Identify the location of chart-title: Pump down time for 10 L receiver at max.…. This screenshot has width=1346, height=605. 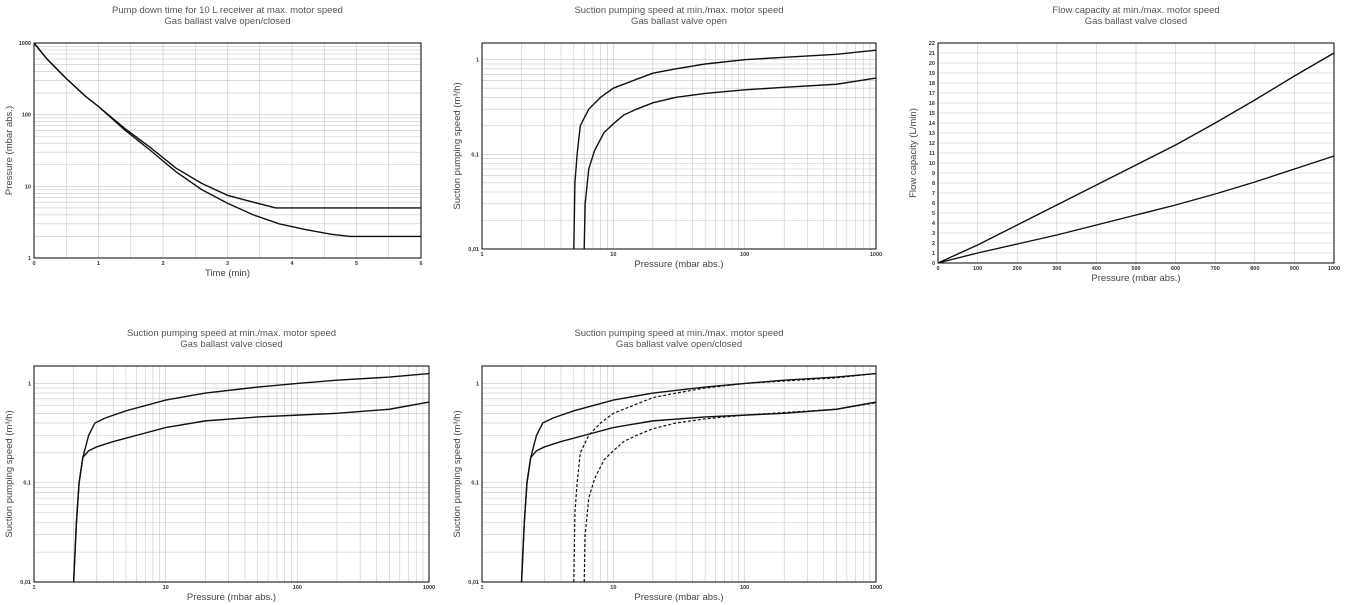
(227, 10).